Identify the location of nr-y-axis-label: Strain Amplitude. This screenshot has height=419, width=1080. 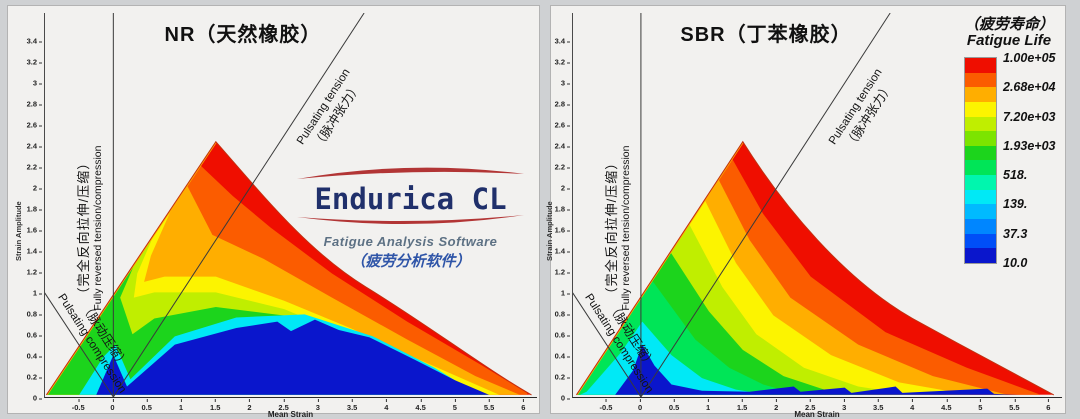
(18, 231).